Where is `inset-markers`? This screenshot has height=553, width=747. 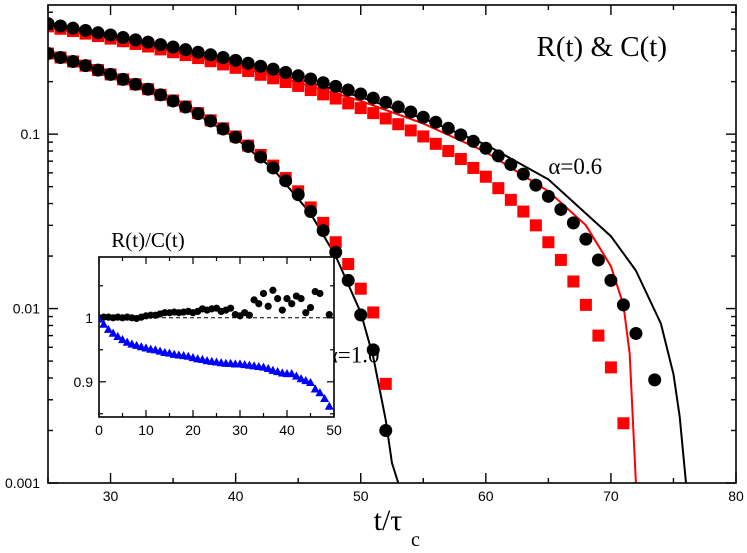
inset-markers is located at coordinates (216, 348).